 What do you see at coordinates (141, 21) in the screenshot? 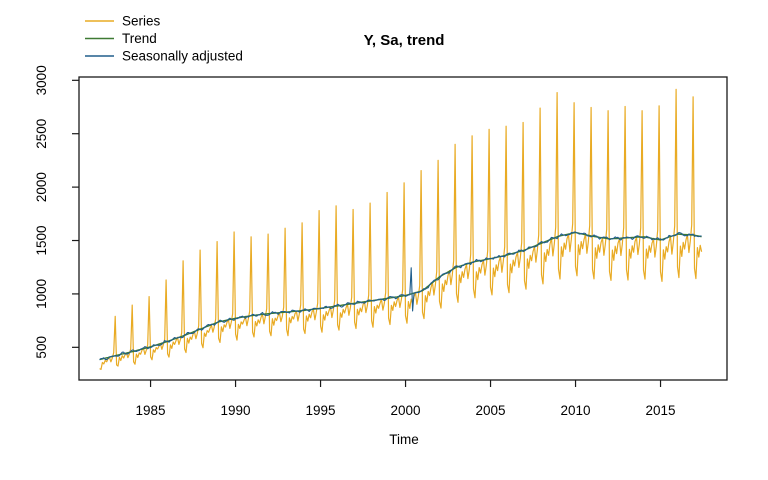
I see `legend-label: Series` at bounding box center [141, 21].